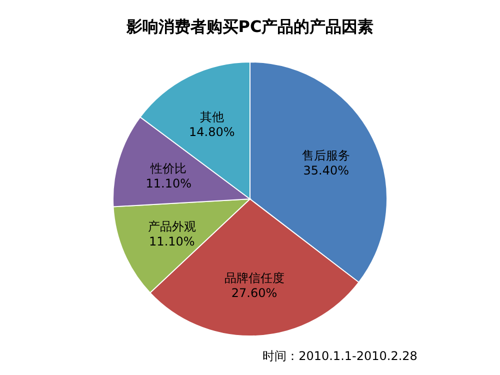  Describe the element at coordinates (172, 226) in the screenshot. I see `slice-label: 产品外观` at that location.